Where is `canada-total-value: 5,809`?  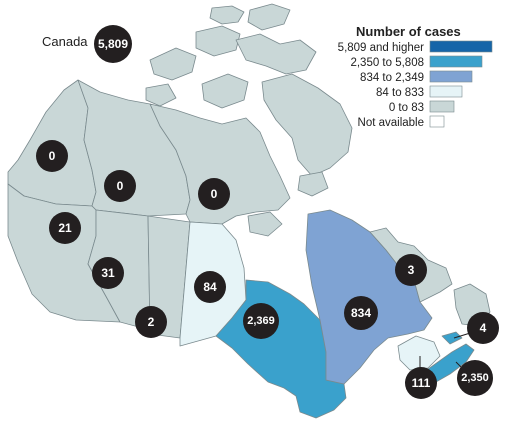 canada-total-value: 5,809 is located at coordinates (113, 44).